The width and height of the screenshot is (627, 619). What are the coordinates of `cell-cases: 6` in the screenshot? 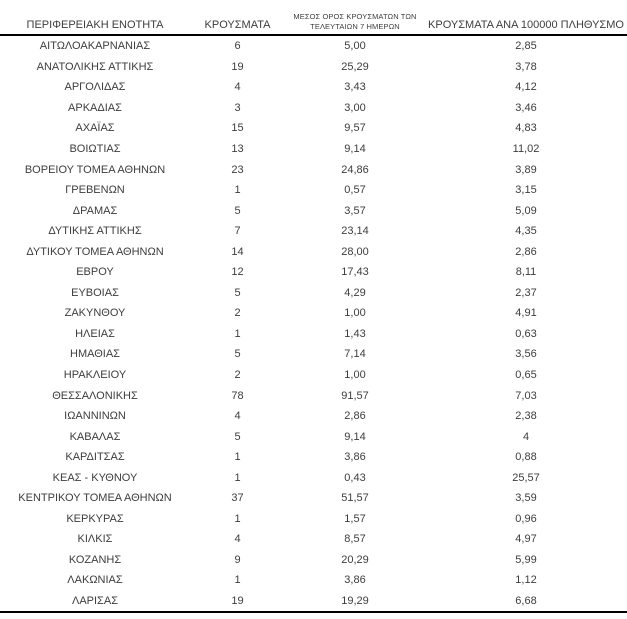 It's located at (237, 46).